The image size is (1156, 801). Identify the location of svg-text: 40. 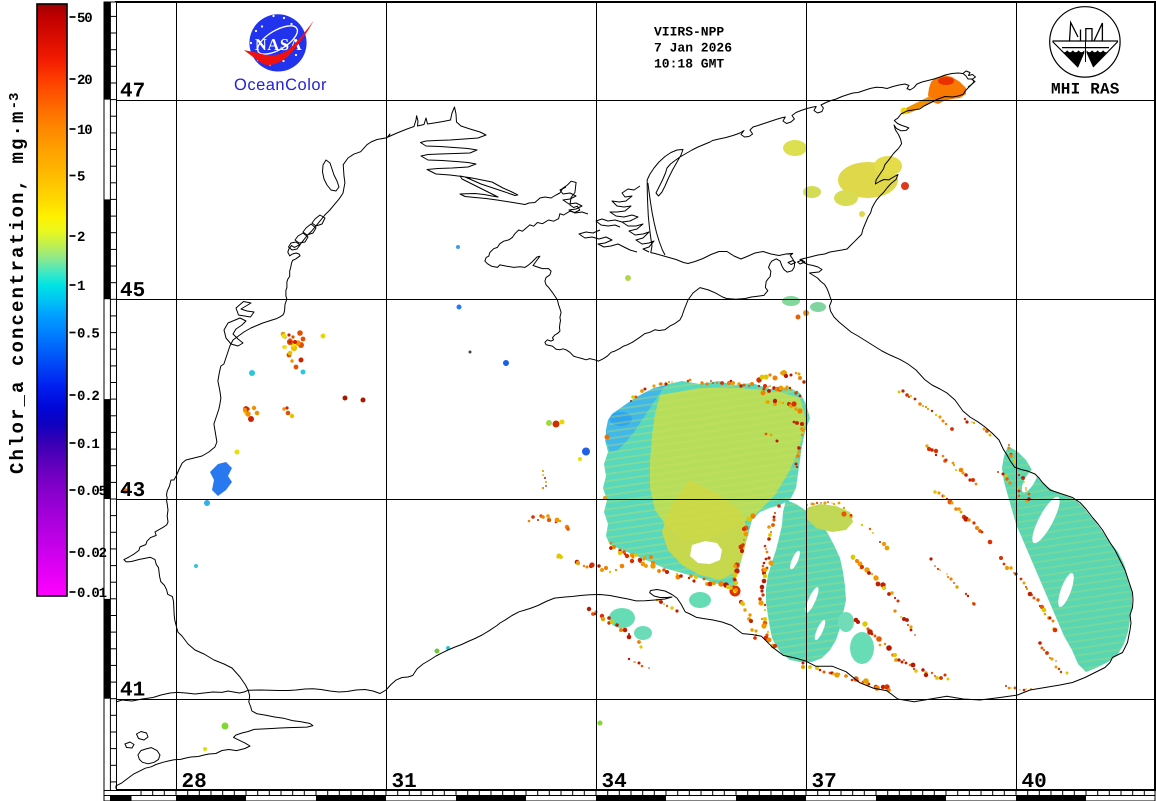
(1034, 782).